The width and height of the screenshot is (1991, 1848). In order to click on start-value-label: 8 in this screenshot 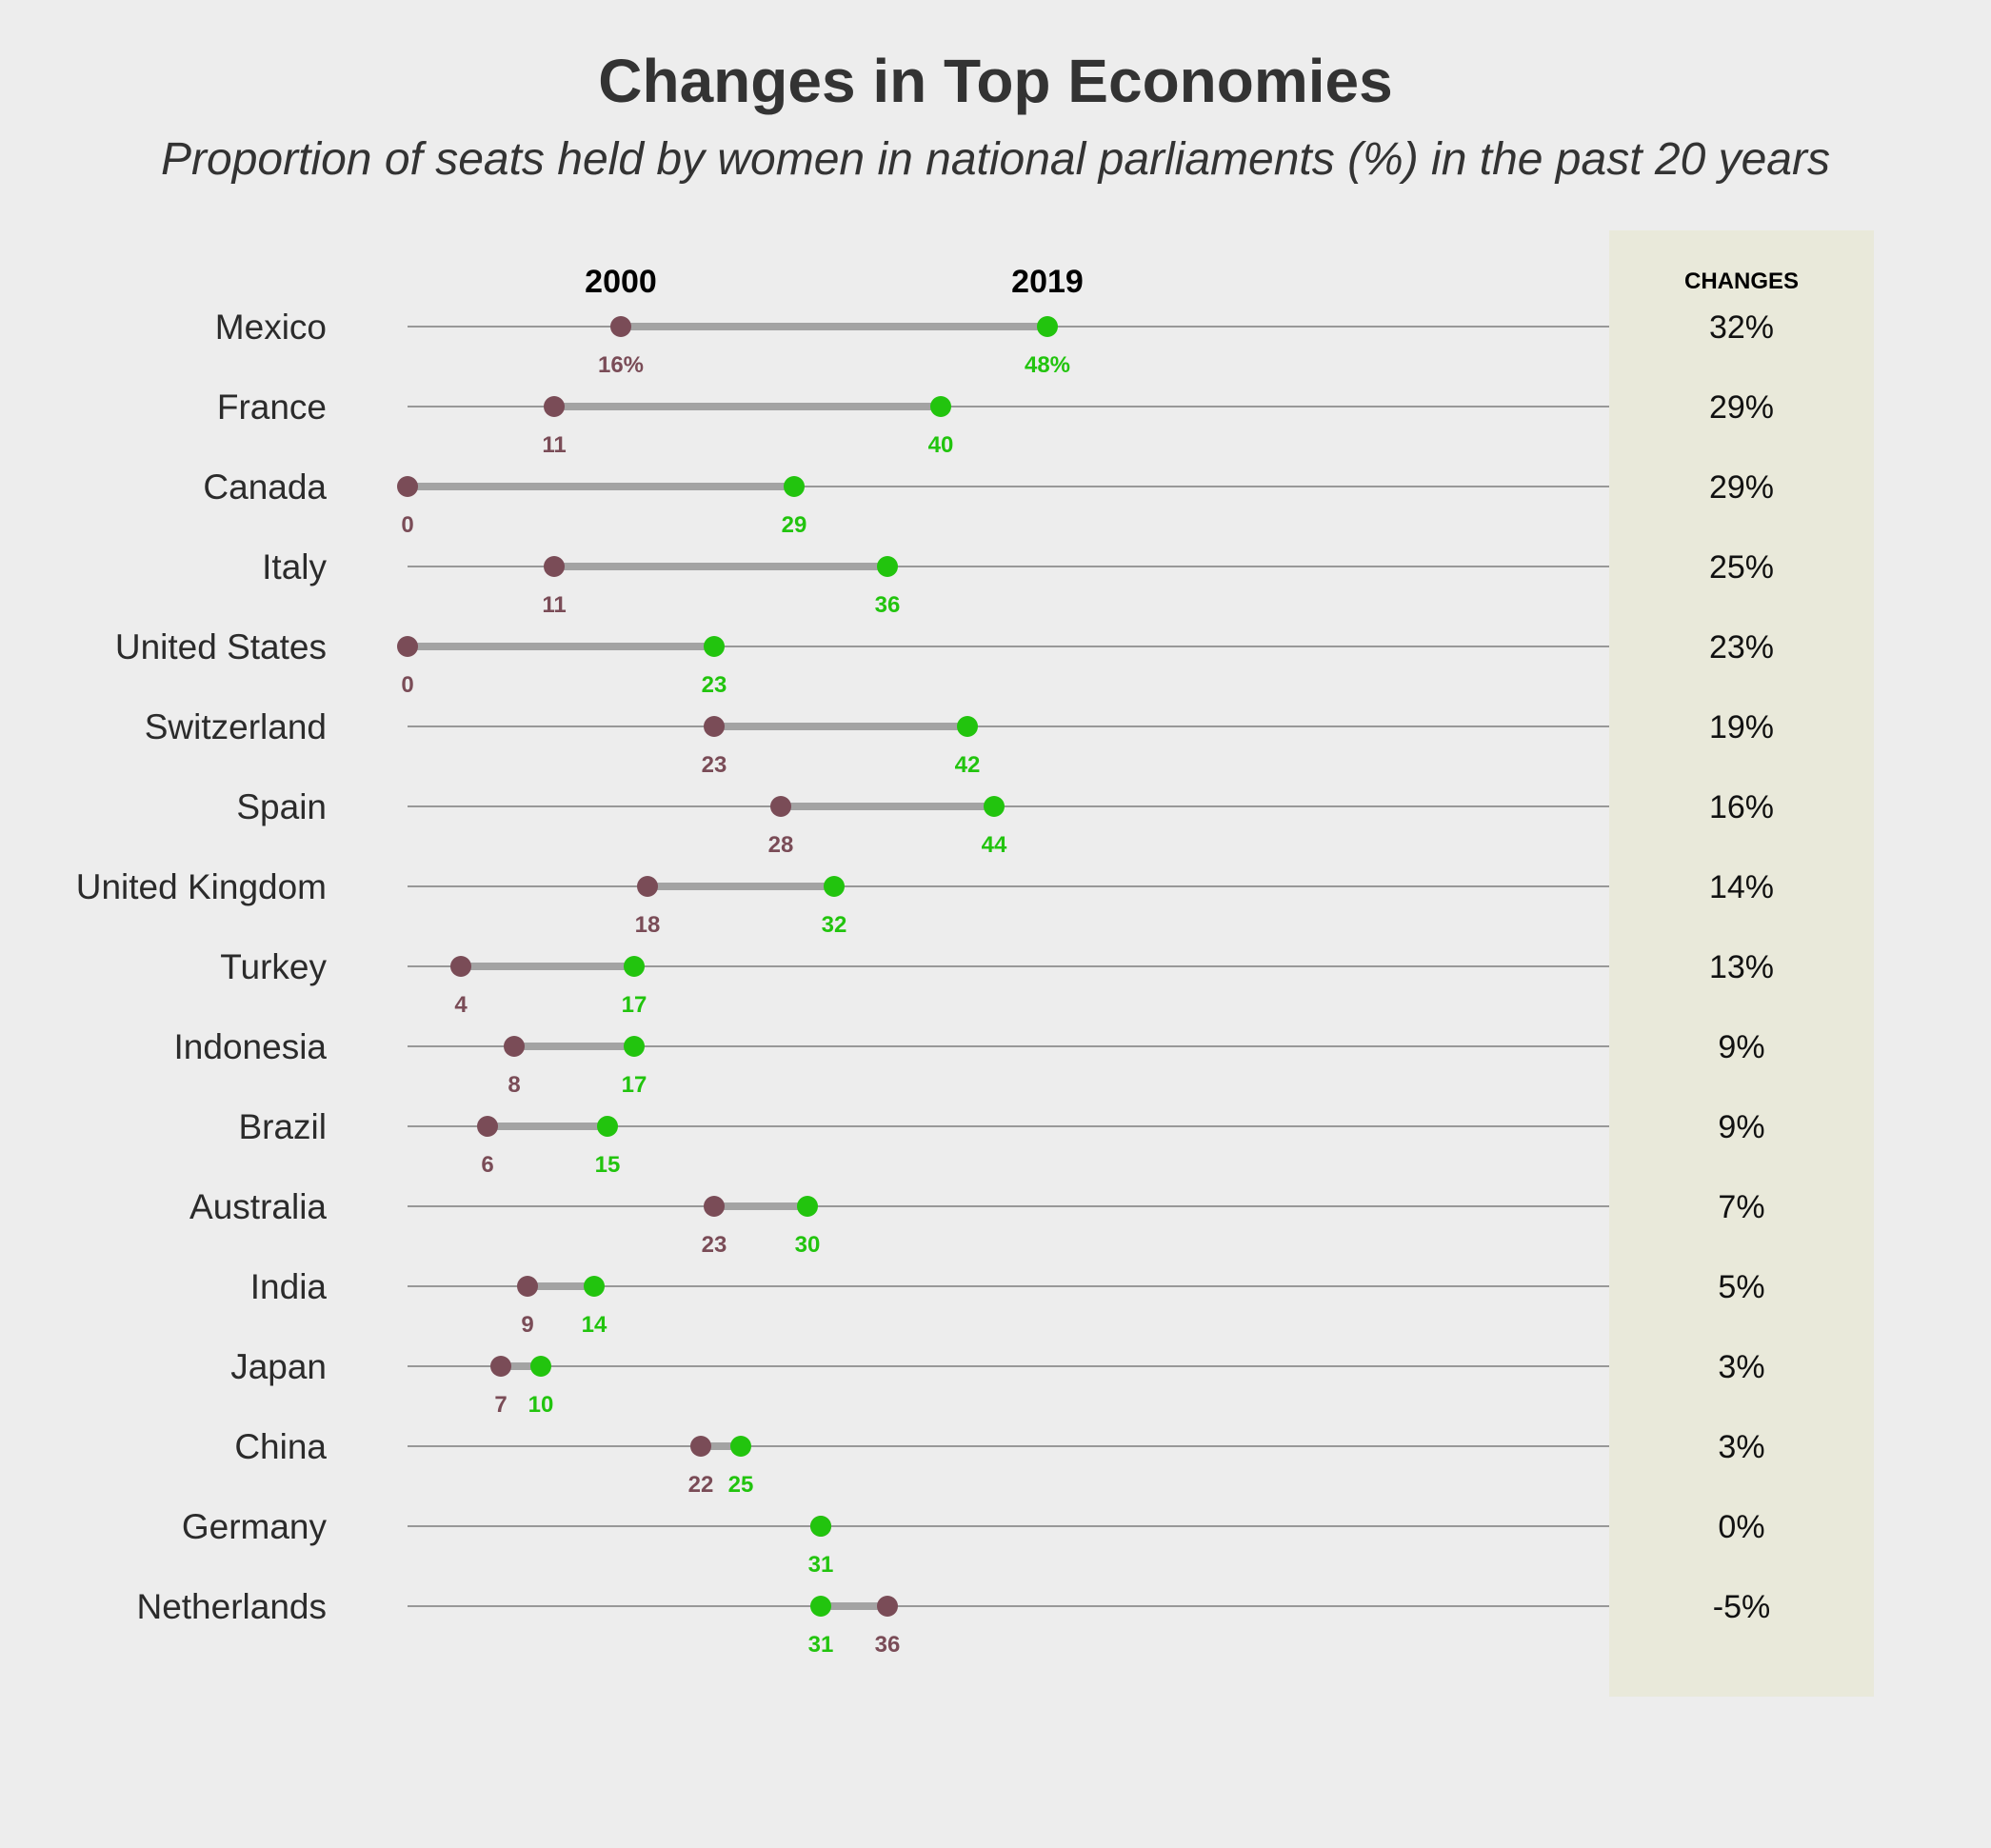, I will do `click(514, 1085)`.